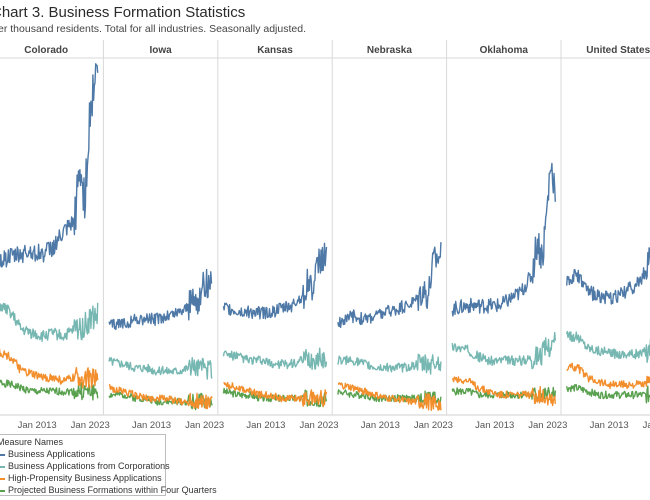  I want to click on series-line-nebraska-high-propensity-business-applications, so click(389, 396).